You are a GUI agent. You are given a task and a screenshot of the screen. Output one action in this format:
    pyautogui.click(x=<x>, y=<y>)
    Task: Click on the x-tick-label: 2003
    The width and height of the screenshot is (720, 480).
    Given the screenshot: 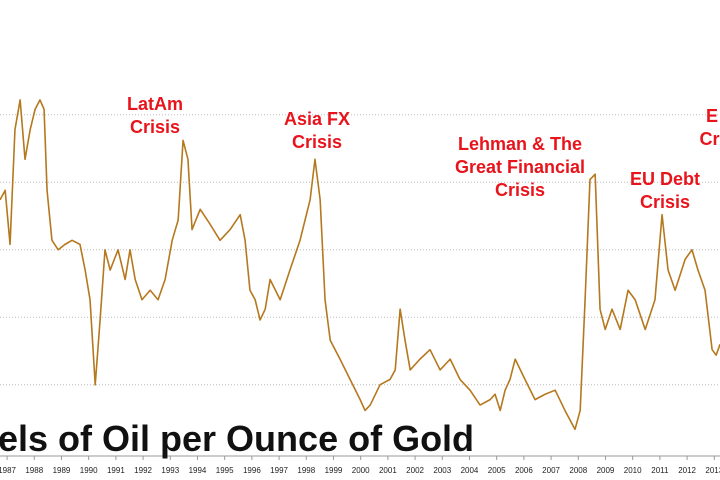 What is the action you would take?
    pyautogui.click(x=442, y=470)
    